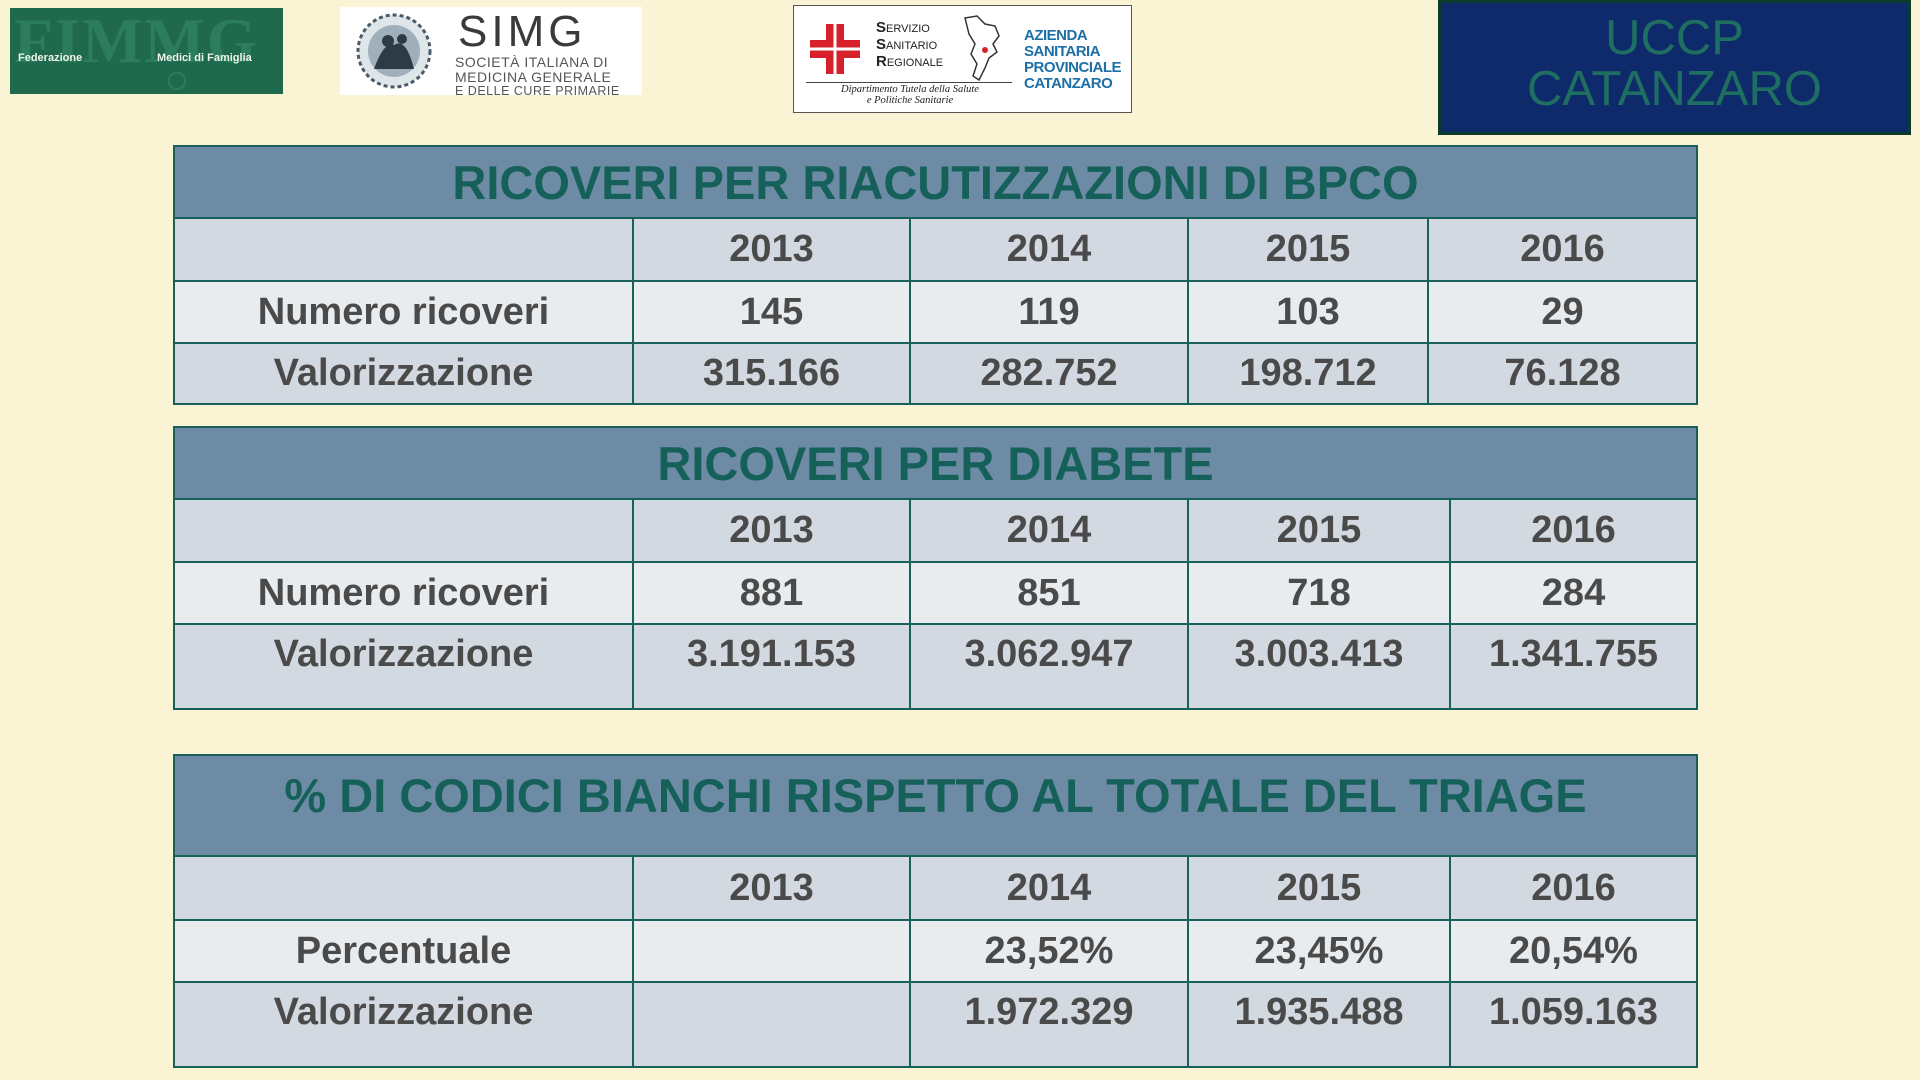 The image size is (1920, 1080). I want to click on simg-title: SIMG, so click(522, 31).